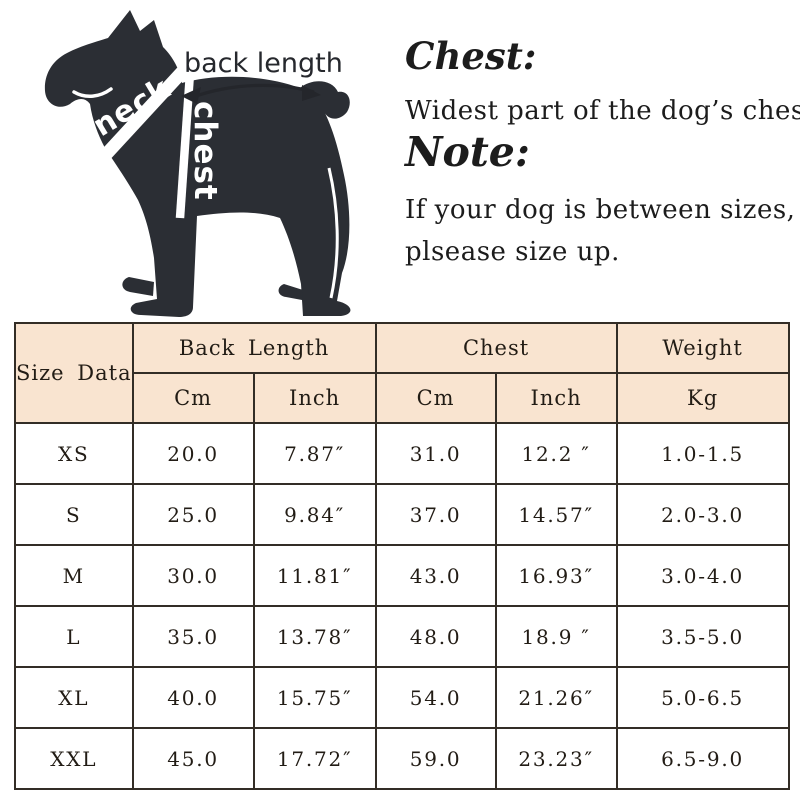  Describe the element at coordinates (435, 697) in the screenshot. I see `chest-cm: 54.0` at that location.